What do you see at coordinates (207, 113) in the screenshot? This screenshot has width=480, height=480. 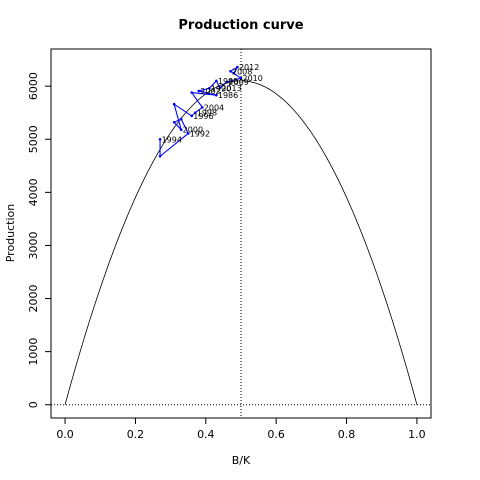 I see `data-point-year-label: 1998` at bounding box center [207, 113].